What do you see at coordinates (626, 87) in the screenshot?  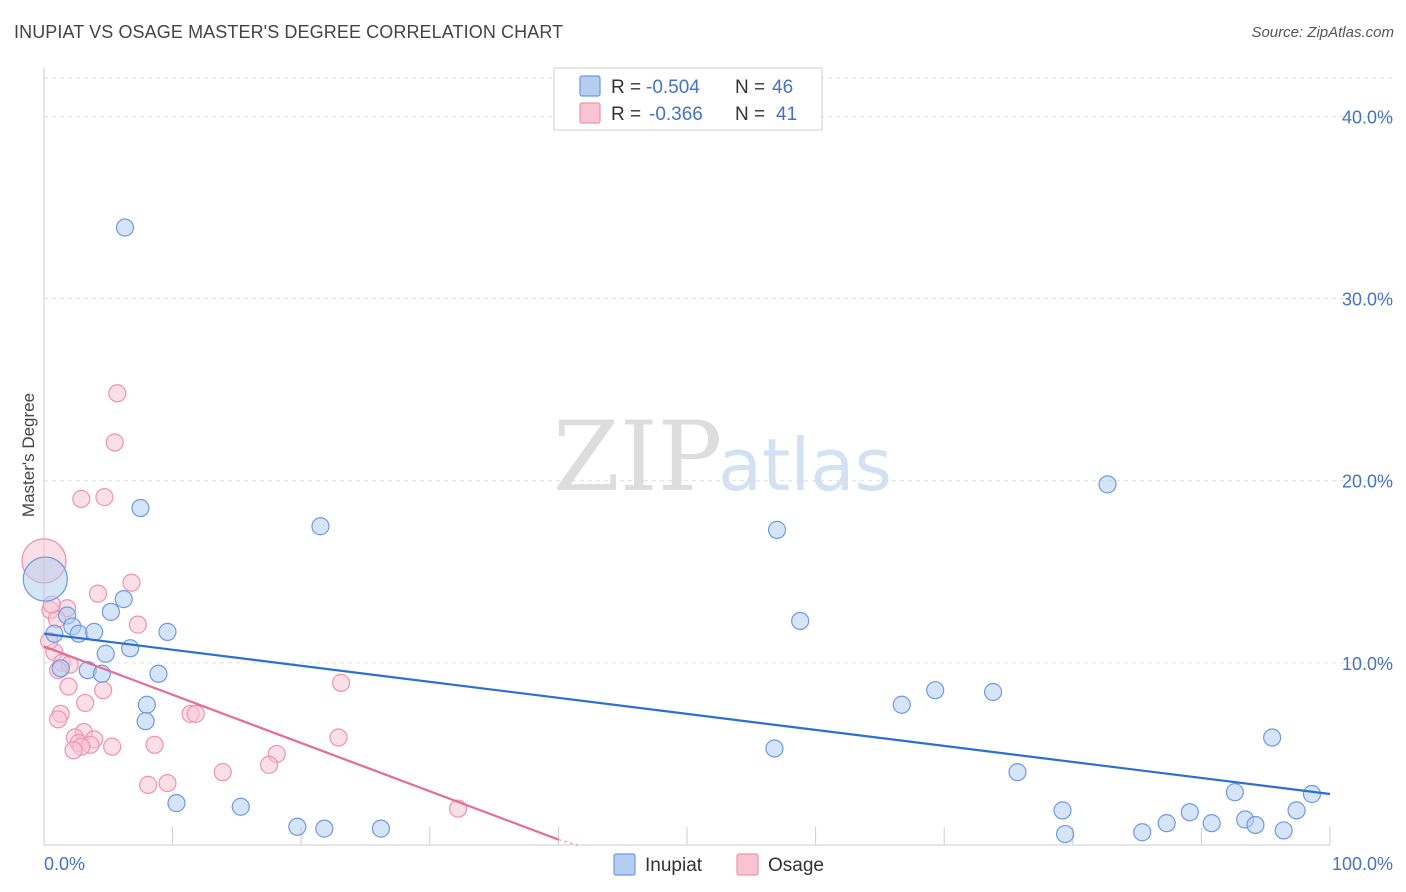 I see `legend-r-label-inupiat: R =` at bounding box center [626, 87].